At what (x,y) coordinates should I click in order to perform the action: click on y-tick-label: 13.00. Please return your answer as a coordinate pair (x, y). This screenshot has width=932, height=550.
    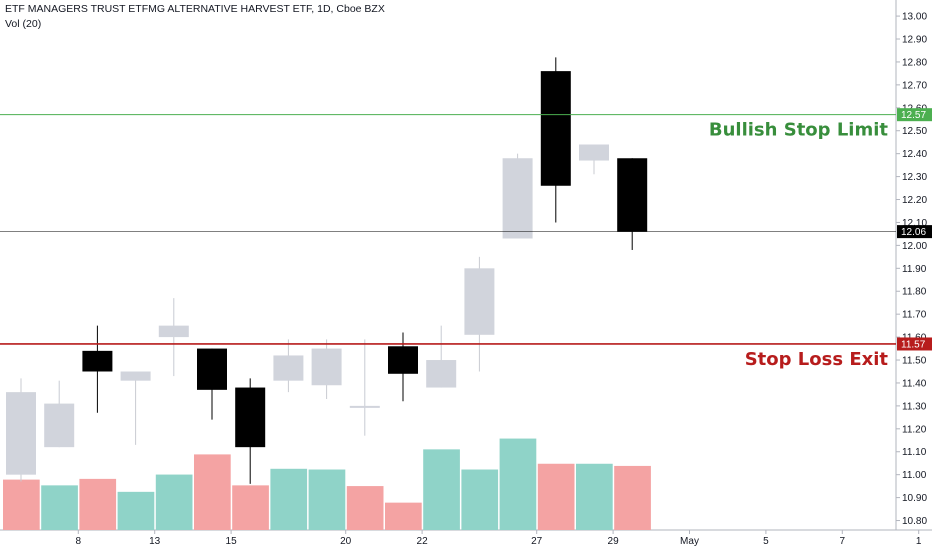
    Looking at the image, I should click on (914, 17).